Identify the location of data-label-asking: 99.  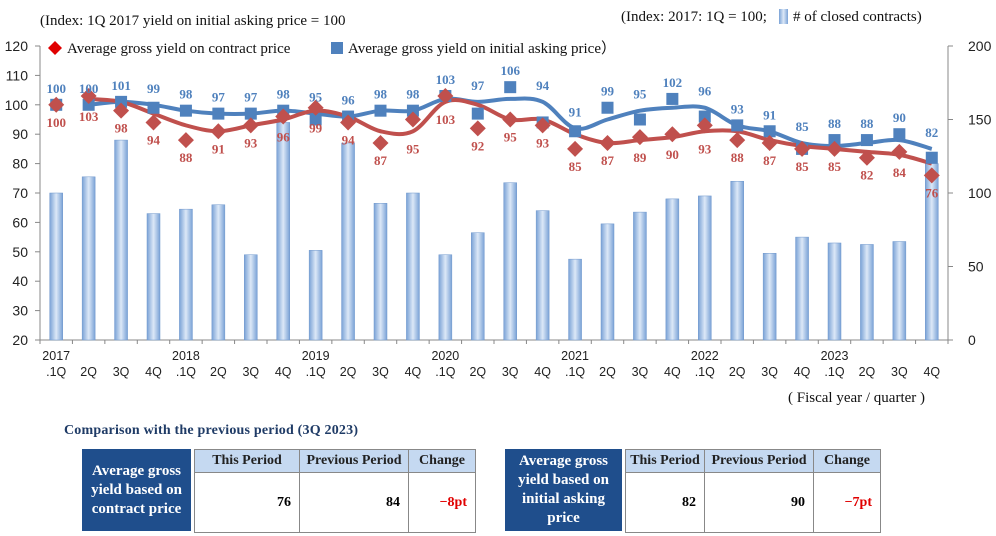
(154, 88).